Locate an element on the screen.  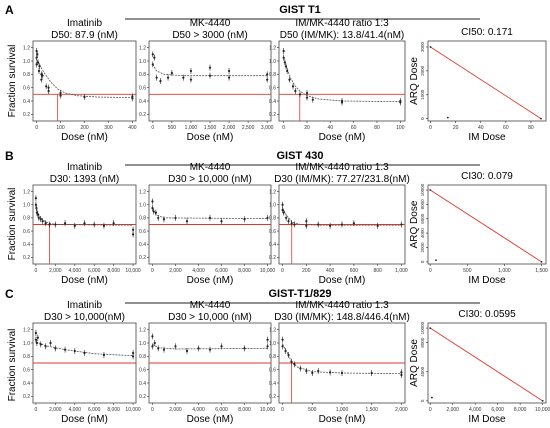
fit-curve is located at coordinates (342, 216).